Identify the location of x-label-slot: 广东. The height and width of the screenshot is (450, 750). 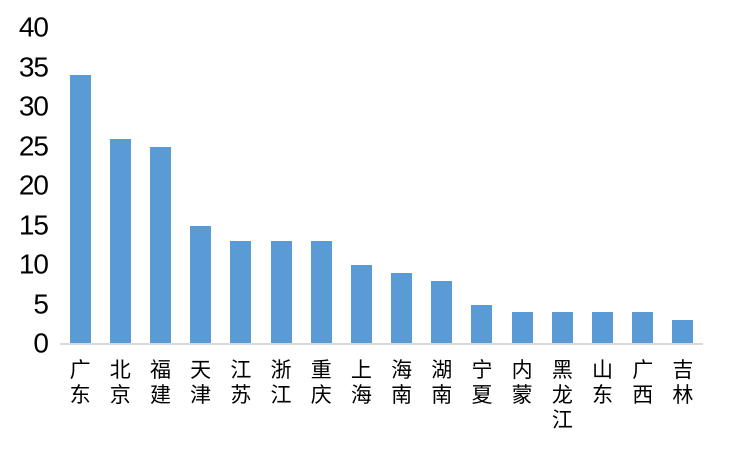
(80, 395).